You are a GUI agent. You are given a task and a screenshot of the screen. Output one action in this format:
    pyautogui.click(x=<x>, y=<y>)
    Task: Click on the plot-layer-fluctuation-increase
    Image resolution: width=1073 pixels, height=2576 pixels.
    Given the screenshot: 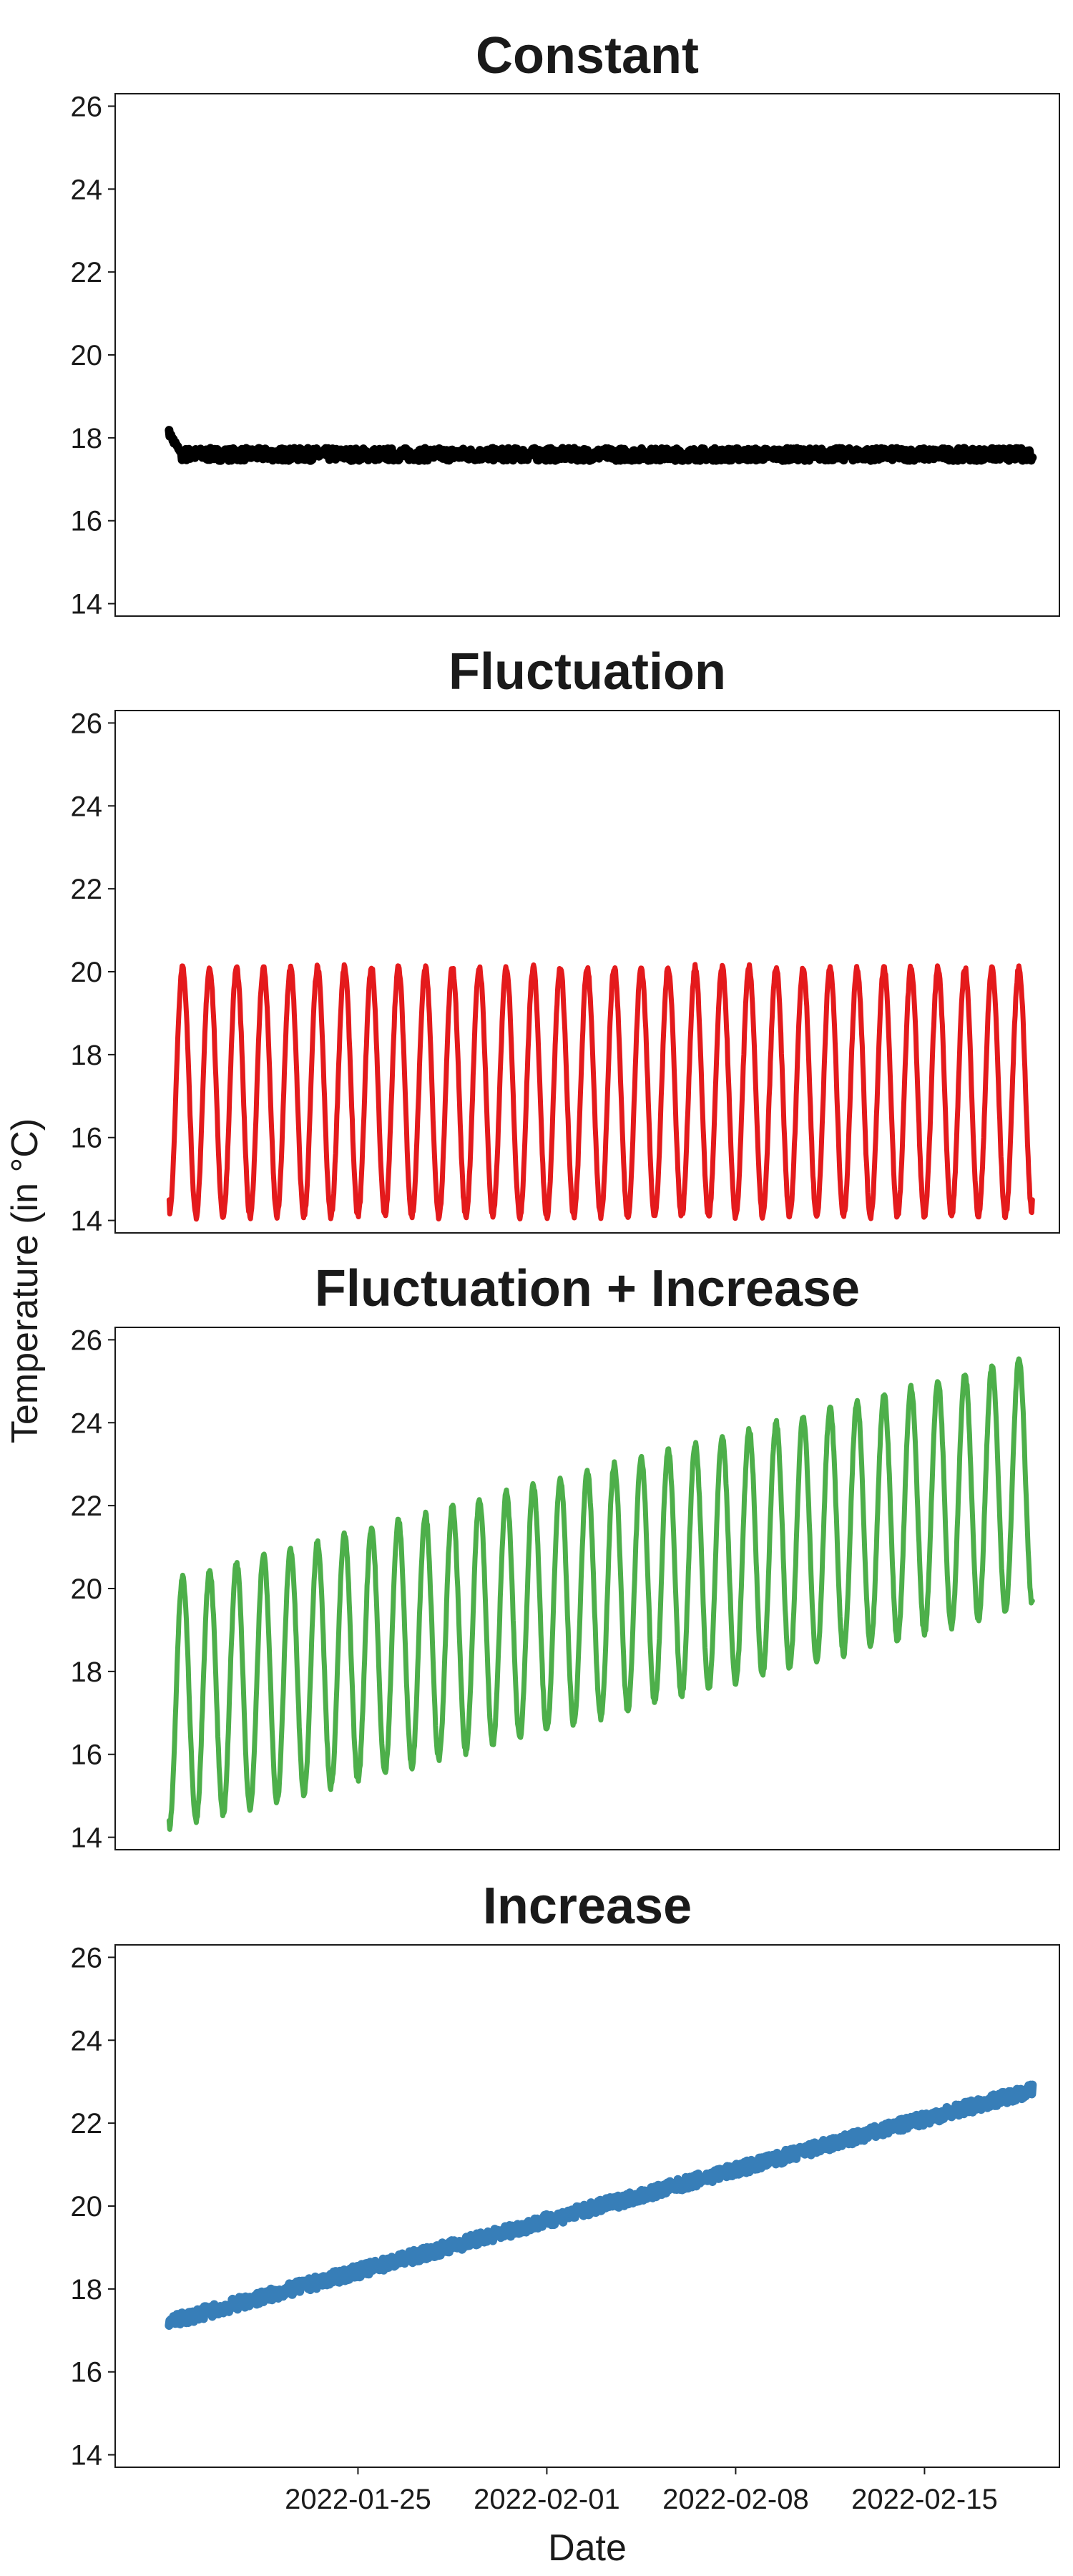 What is the action you would take?
    pyautogui.click(x=600, y=1594)
    